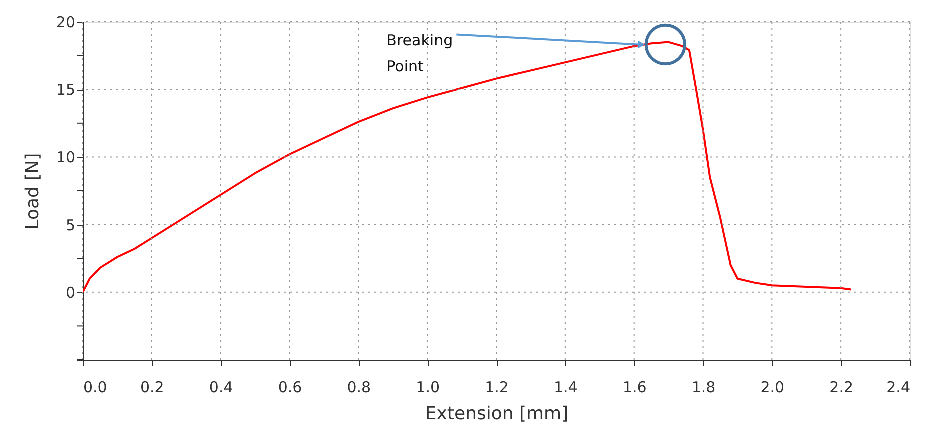  What do you see at coordinates (221, 387) in the screenshot?
I see `x-tick-label: 0.4` at bounding box center [221, 387].